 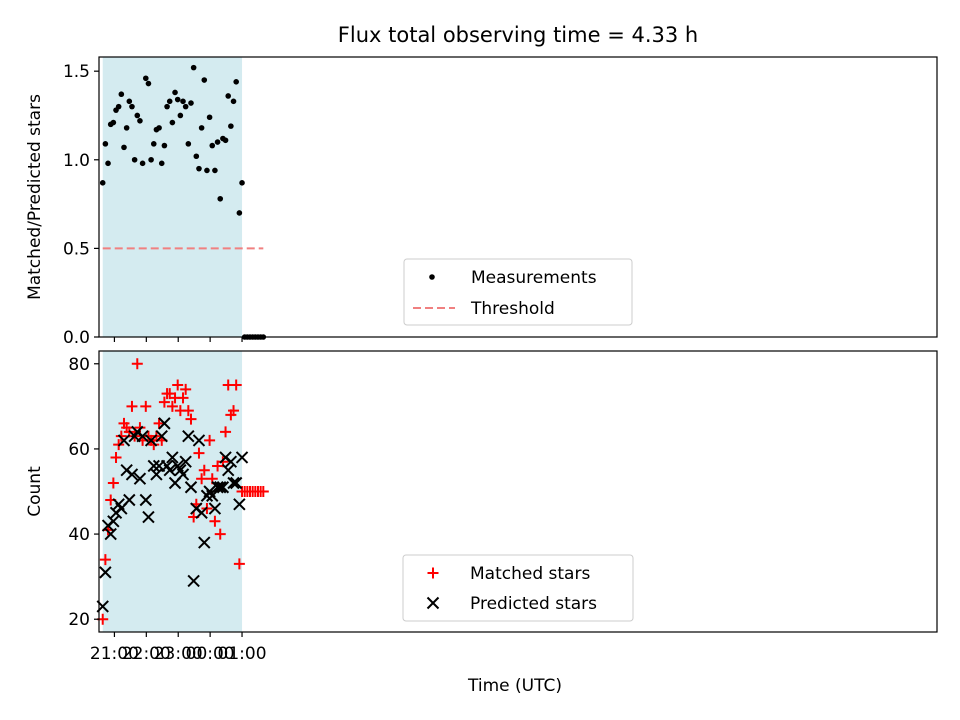 What do you see at coordinates (512, 309) in the screenshot?
I see `legend-threshold-label: Threshold` at bounding box center [512, 309].